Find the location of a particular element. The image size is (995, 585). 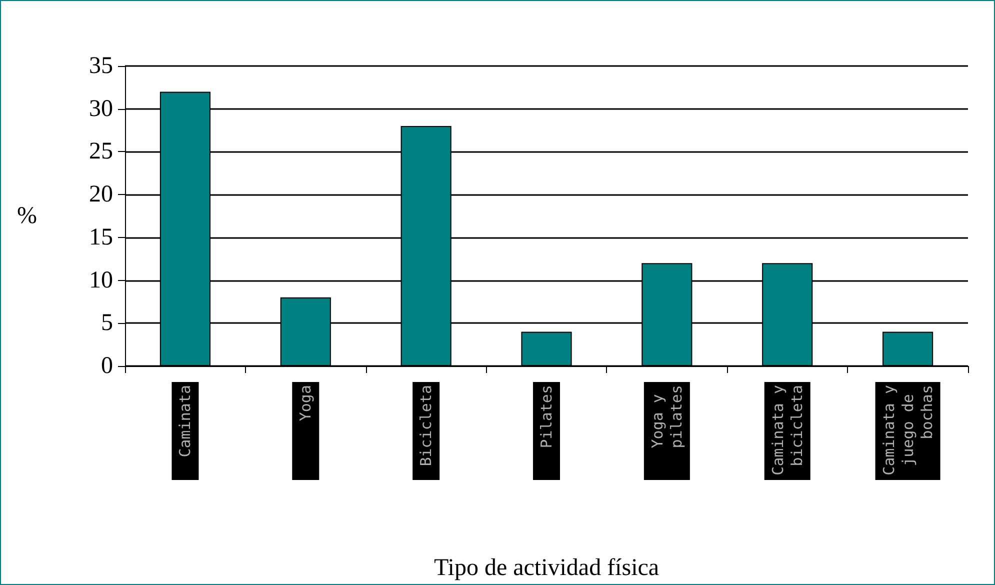

y-axis-title: % is located at coordinates (27, 216).